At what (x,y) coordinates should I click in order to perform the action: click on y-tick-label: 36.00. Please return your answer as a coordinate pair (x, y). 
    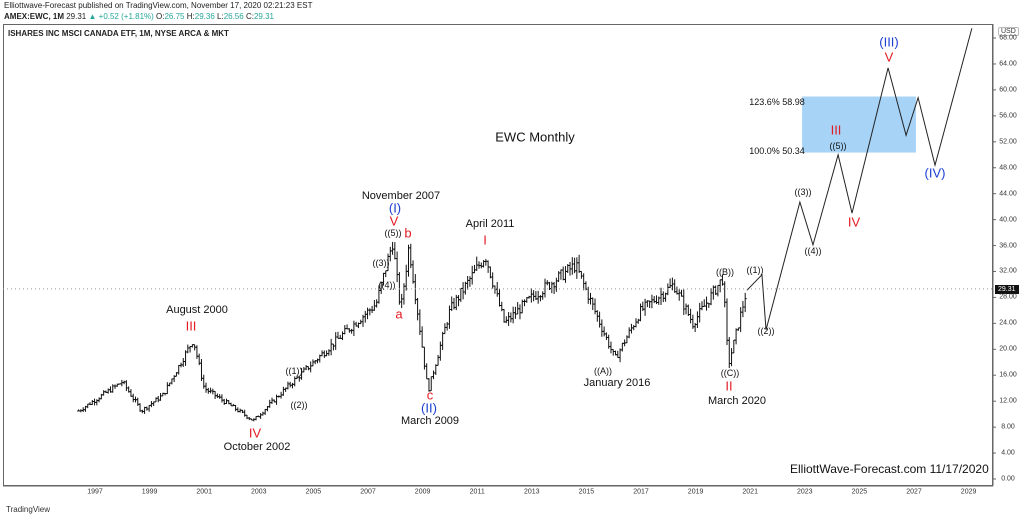
    Looking at the image, I should click on (1008, 246).